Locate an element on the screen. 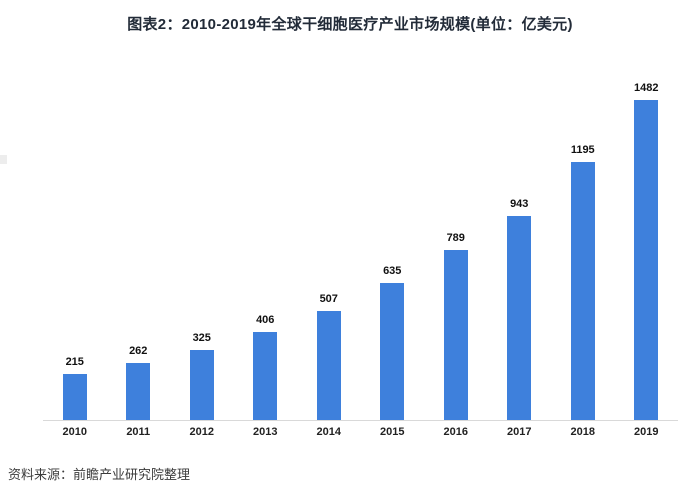  bar-value-label: 943 is located at coordinates (519, 204).